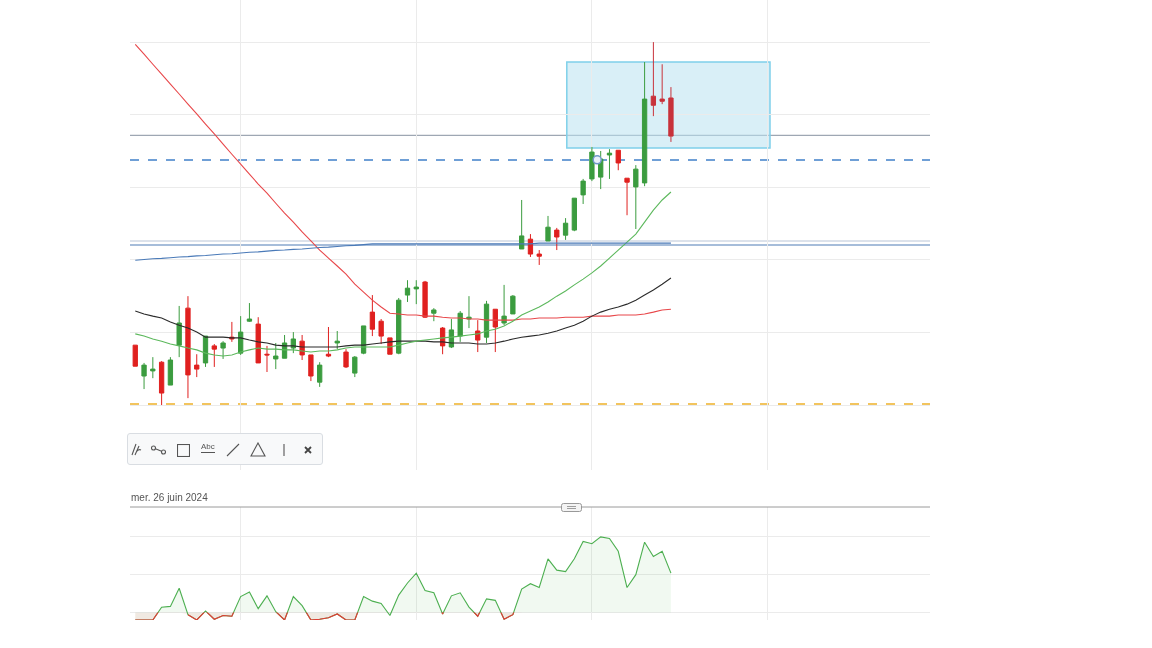 The height and width of the screenshot is (648, 1152). I want to click on text: mer. 26 juin 2024, so click(169, 498).